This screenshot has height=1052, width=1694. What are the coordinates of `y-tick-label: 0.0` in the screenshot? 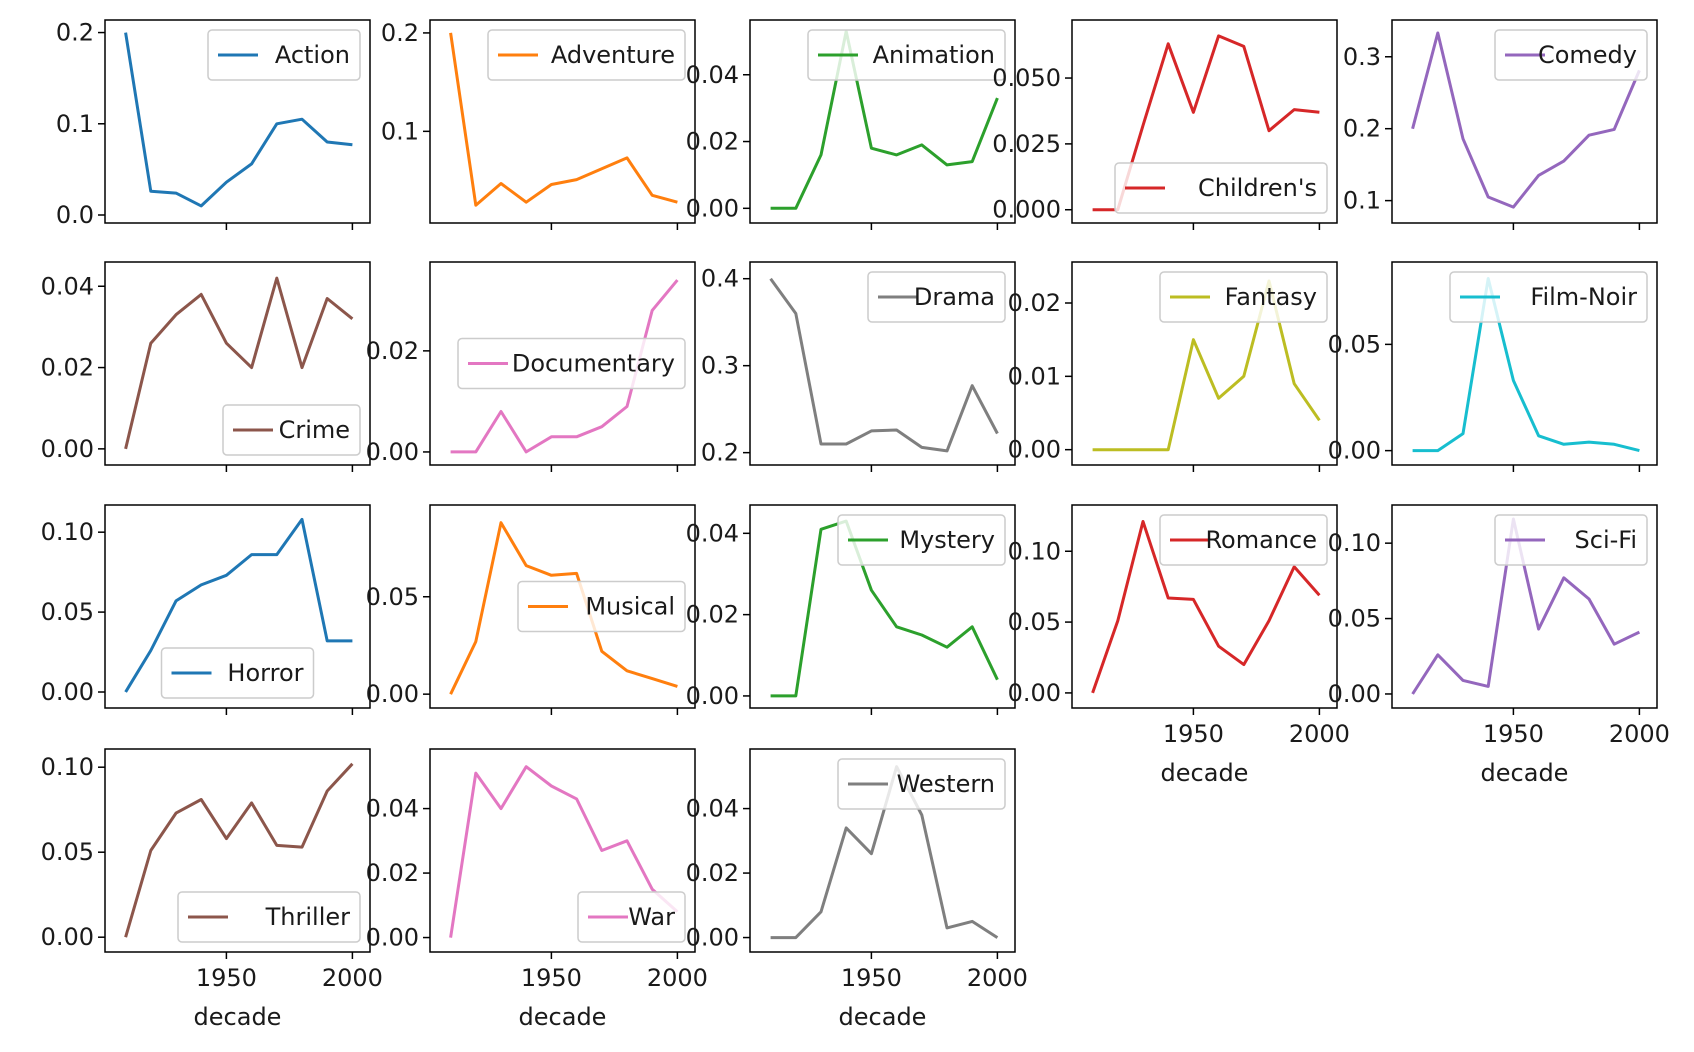 It's located at (75, 215).